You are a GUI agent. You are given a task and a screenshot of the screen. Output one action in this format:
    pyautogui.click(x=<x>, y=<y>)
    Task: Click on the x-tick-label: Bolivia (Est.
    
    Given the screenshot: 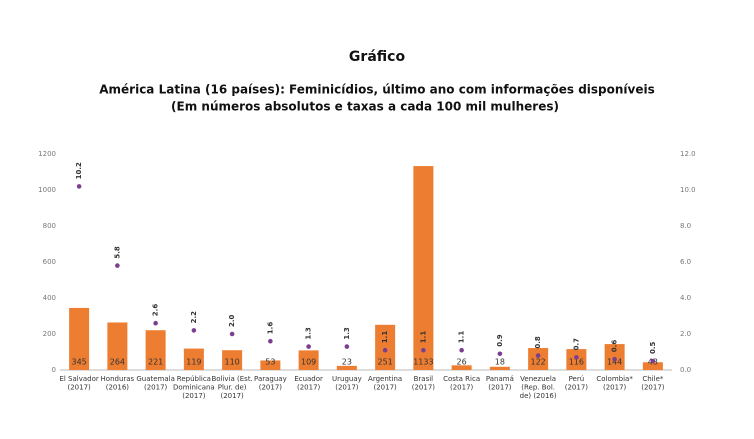 What is the action you would take?
    pyautogui.click(x=231, y=379)
    